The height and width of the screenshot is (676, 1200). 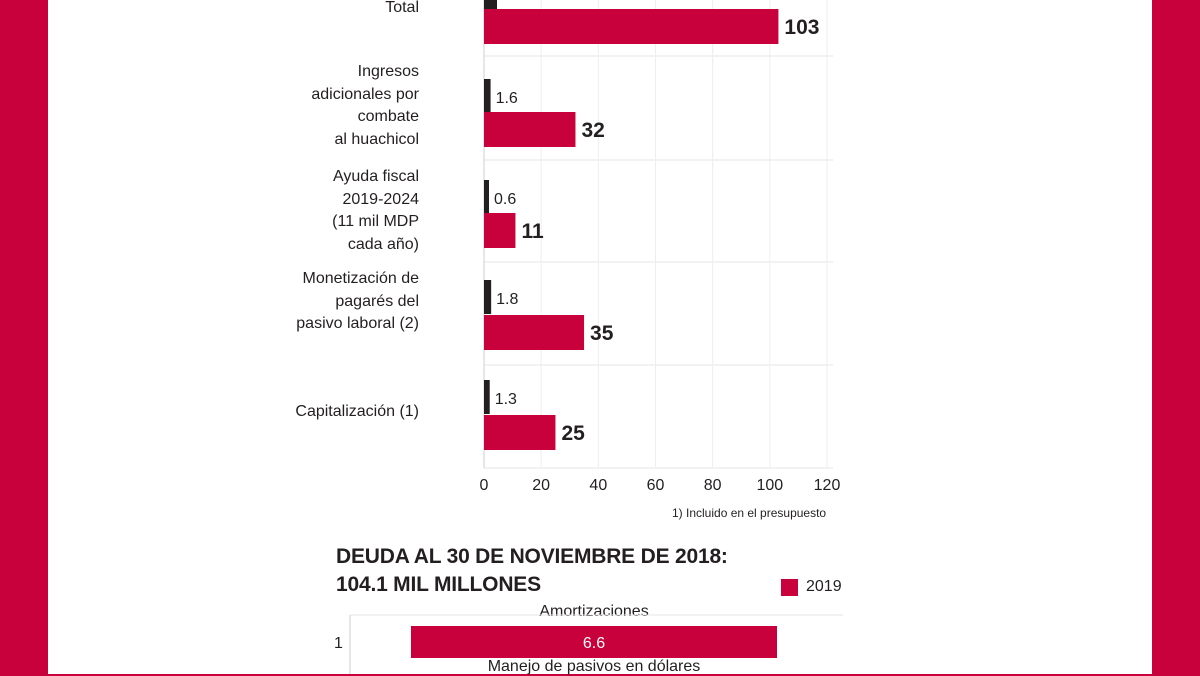 I want to click on bar-amortizaciones, so click(x=594, y=642).